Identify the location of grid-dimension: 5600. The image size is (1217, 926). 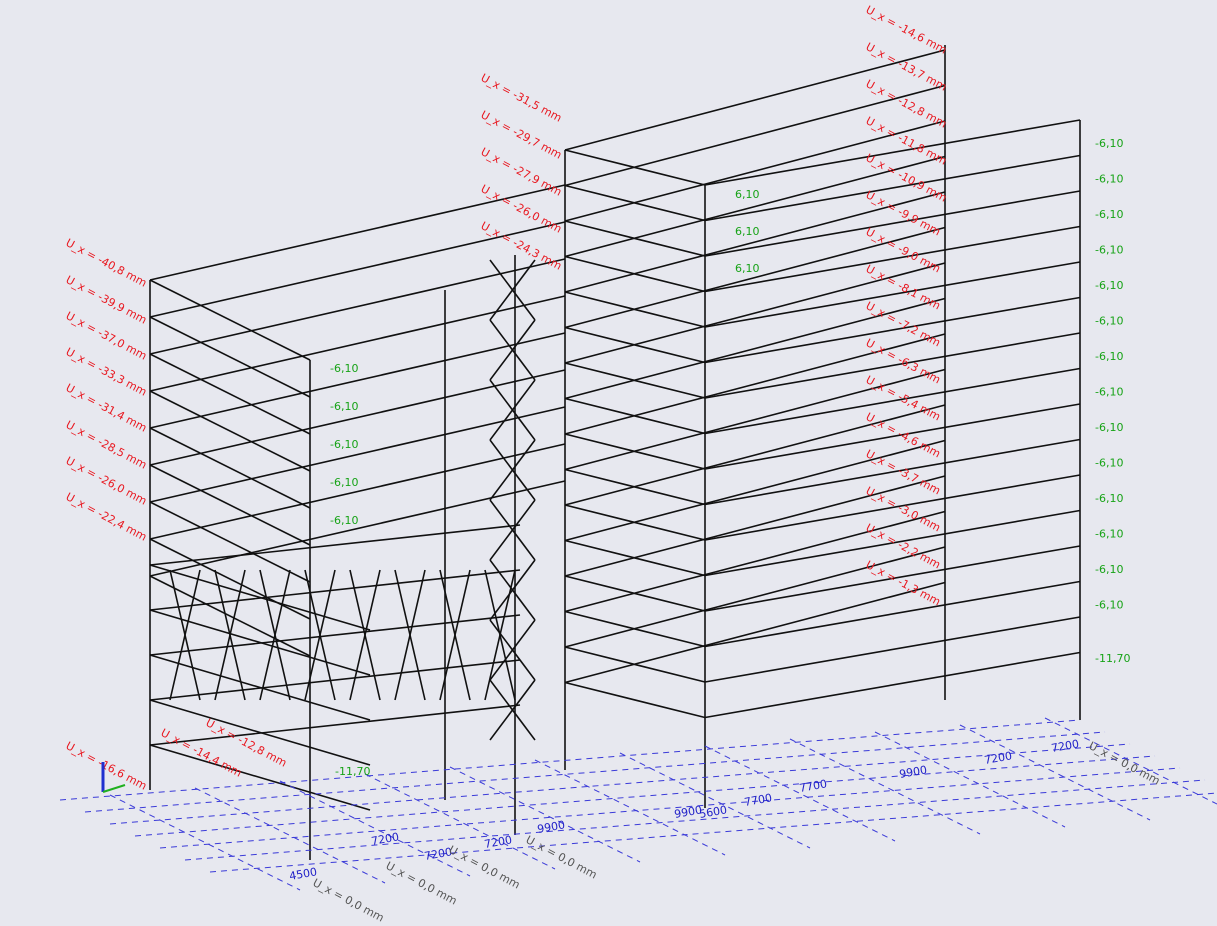
(713, 812).